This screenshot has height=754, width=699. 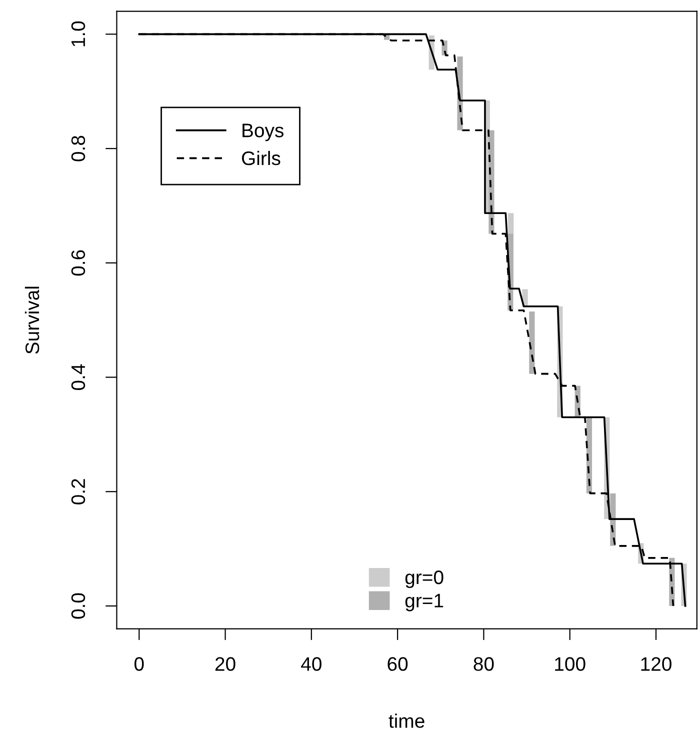 I want to click on legend-label: gr=0, so click(x=424, y=579).